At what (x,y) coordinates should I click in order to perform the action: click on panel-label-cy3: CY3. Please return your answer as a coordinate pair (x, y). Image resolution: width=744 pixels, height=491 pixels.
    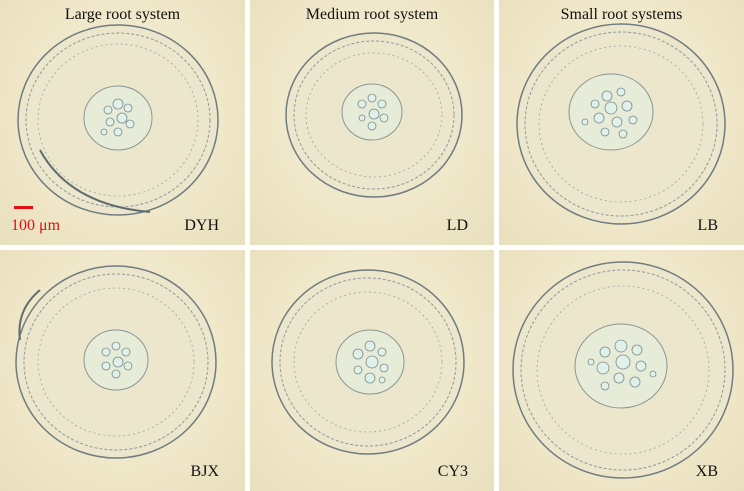
    Looking at the image, I should click on (452, 471).